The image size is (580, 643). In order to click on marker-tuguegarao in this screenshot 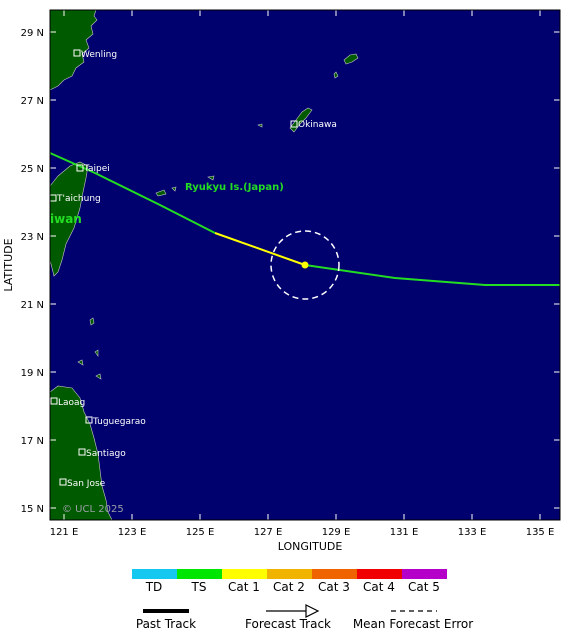, I will do `click(89, 420)`.